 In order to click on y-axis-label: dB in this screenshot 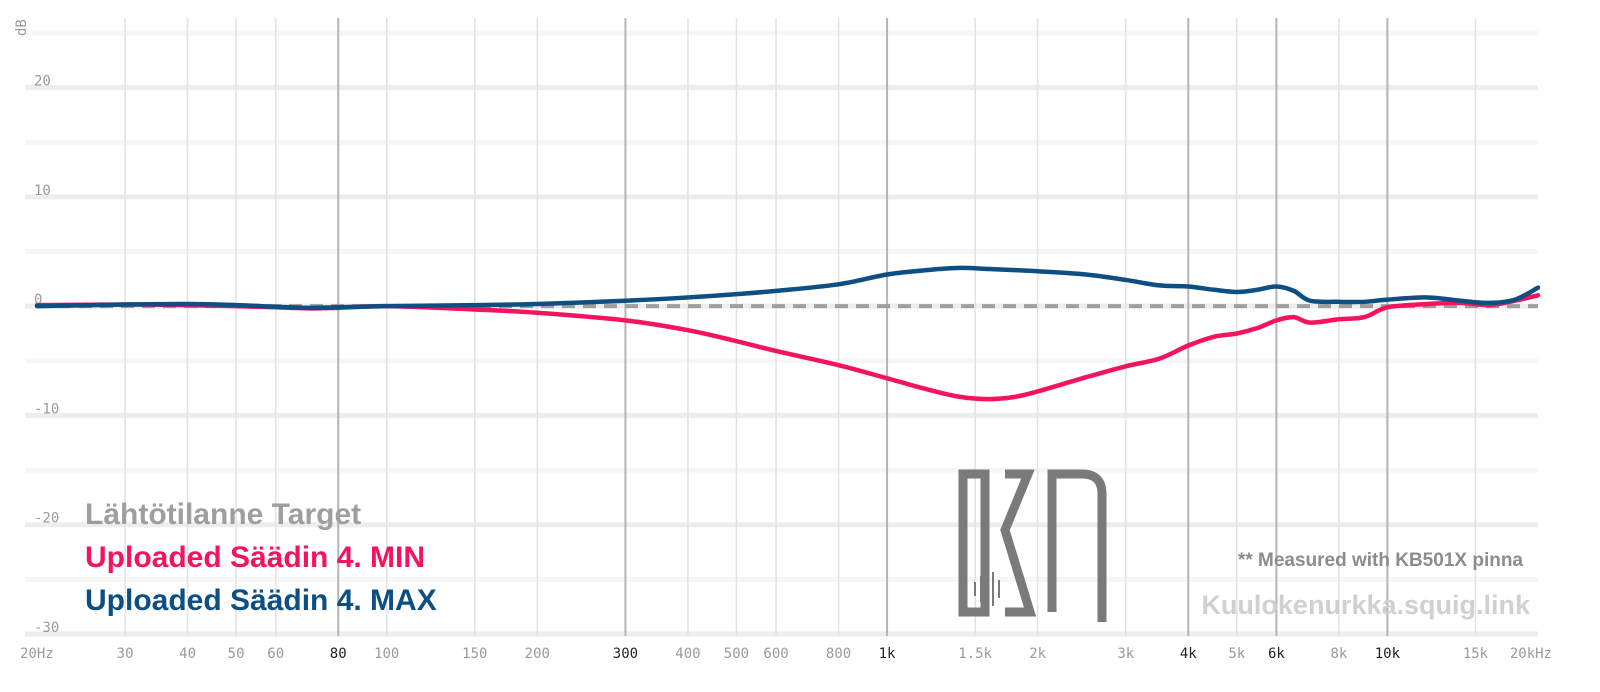, I will do `click(22, 27)`.